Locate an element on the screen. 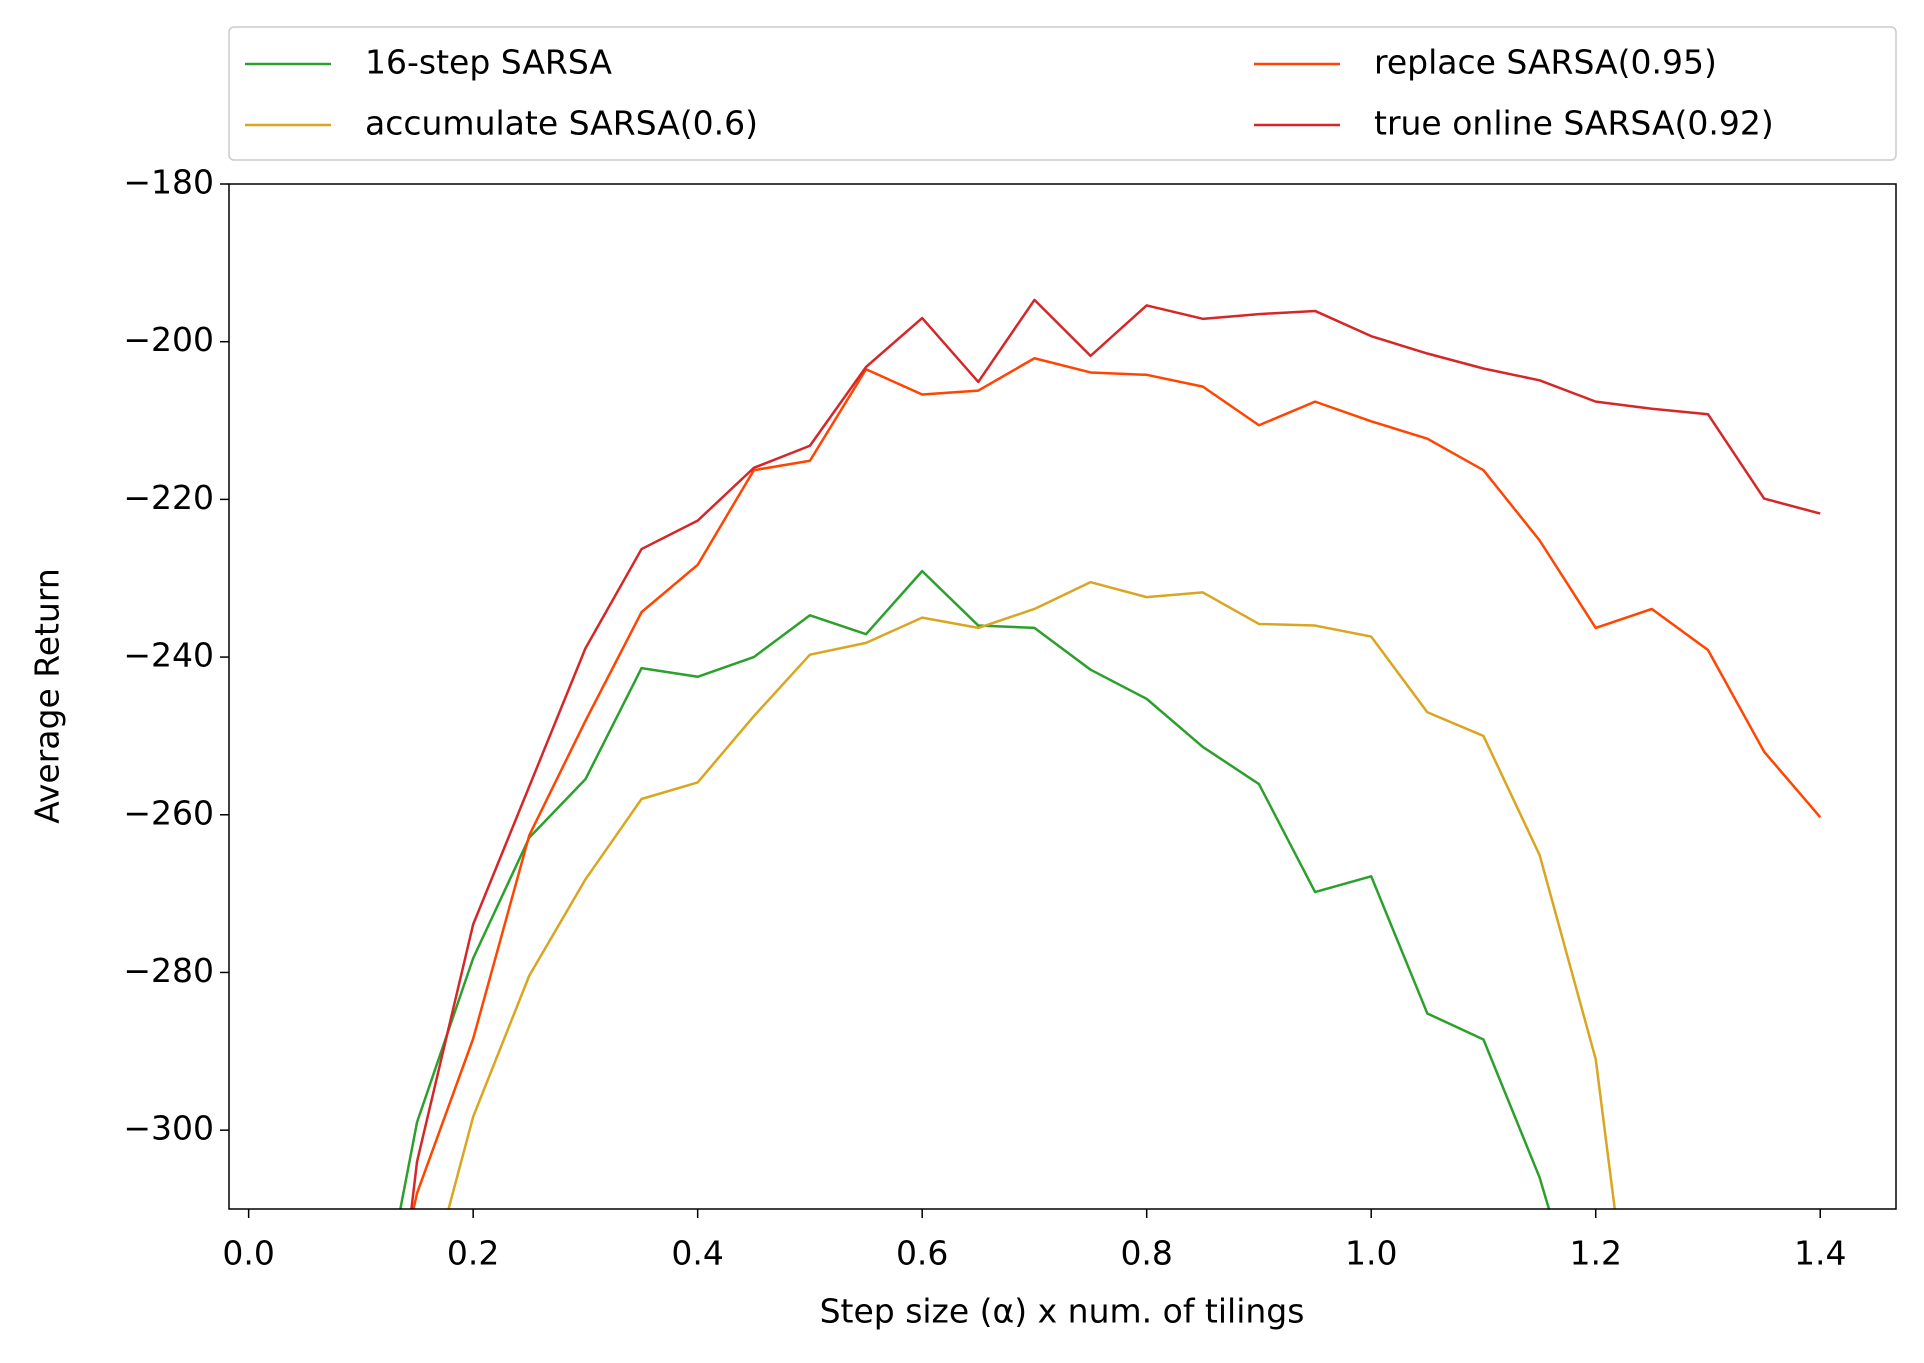 The image size is (1924, 1363). y-axis-label: Average Return is located at coordinates (47, 696).